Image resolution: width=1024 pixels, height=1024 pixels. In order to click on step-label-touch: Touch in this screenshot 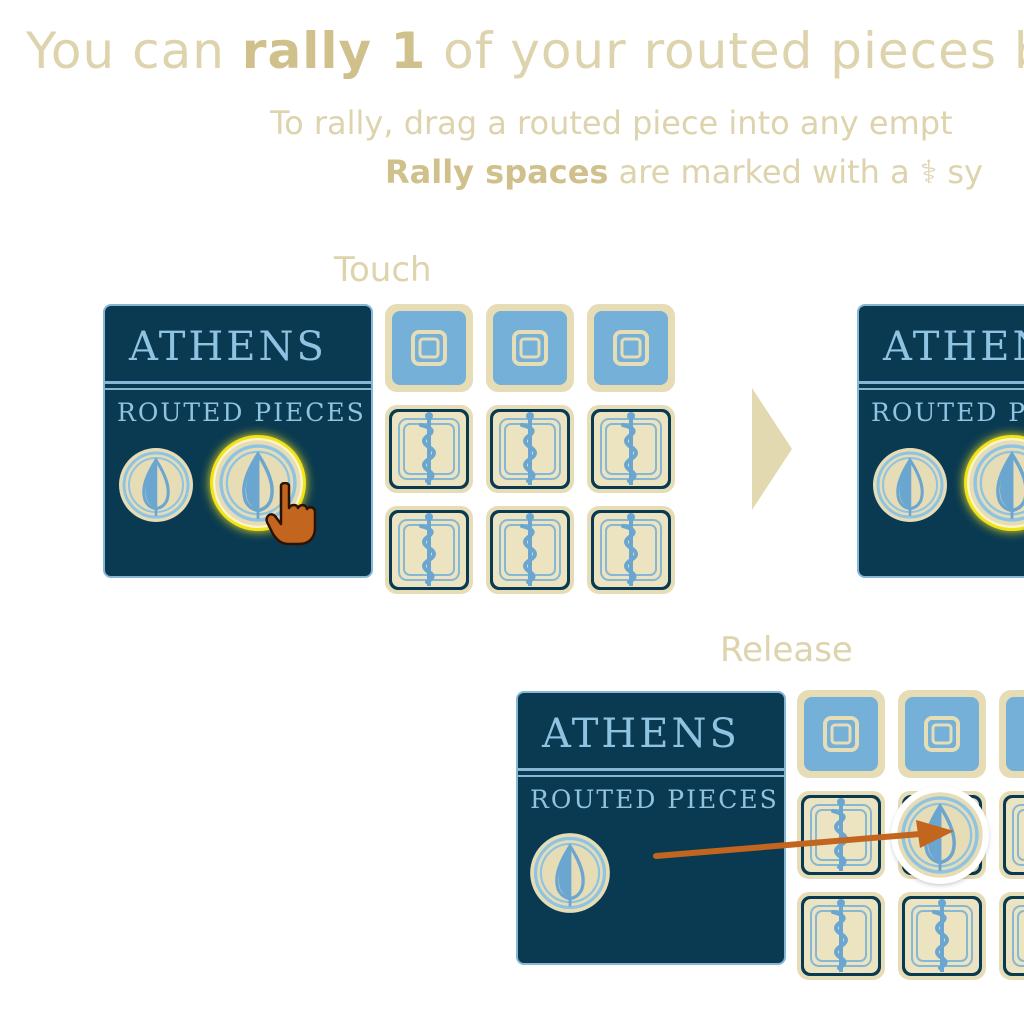, I will do `click(383, 270)`.